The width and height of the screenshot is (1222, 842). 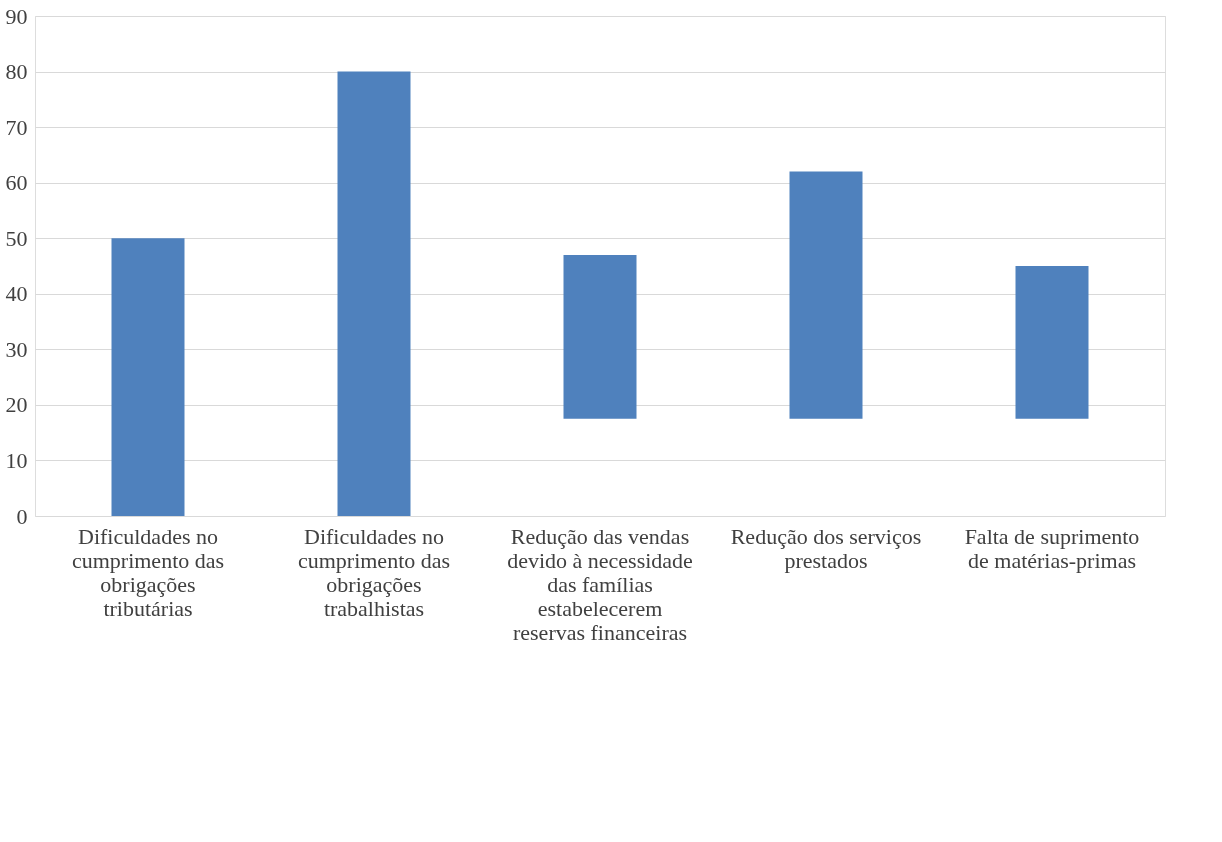 What do you see at coordinates (1052, 548) in the screenshot?
I see `x-tick-label: Falta de suprimento de matérias-primas` at bounding box center [1052, 548].